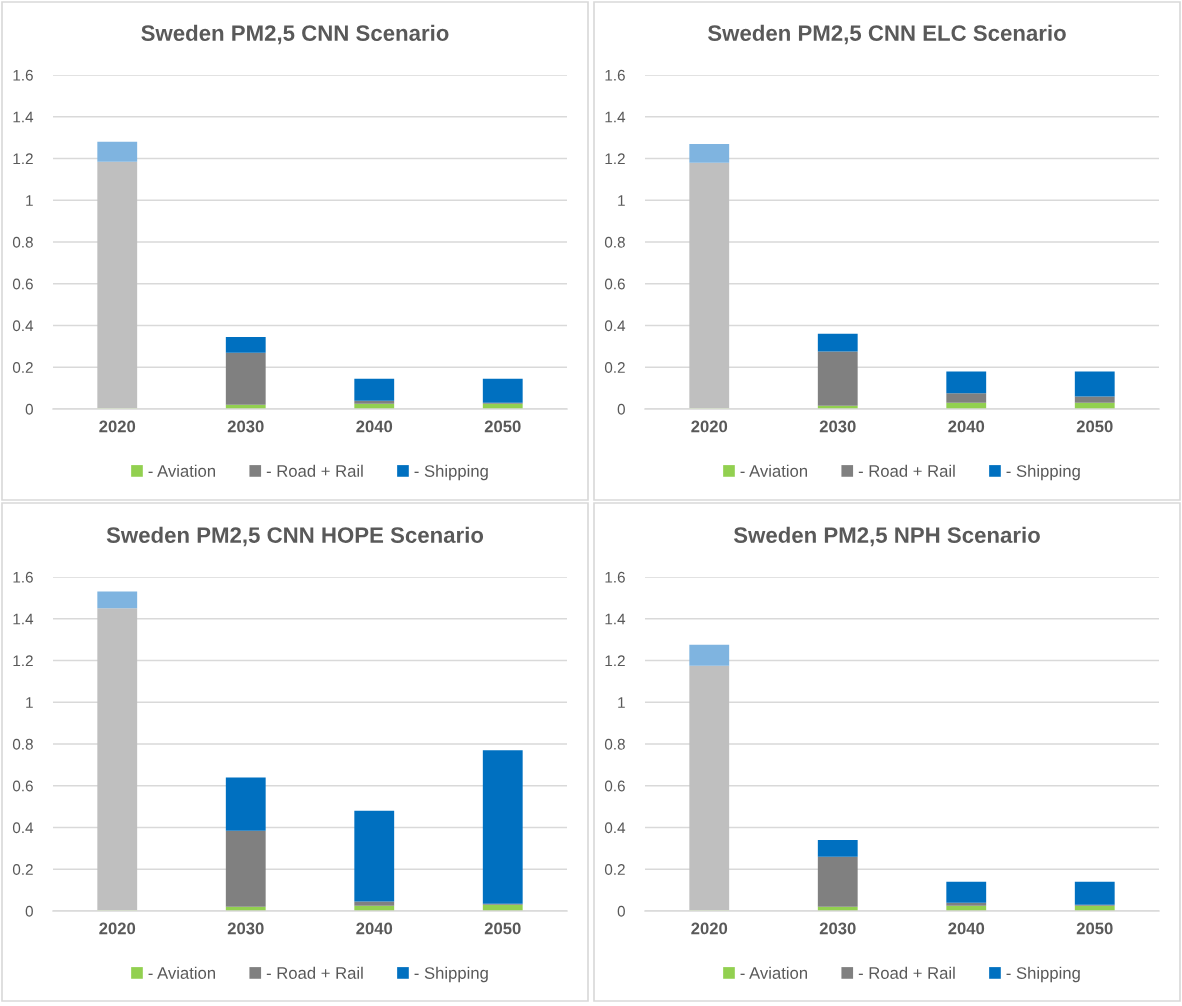 This screenshot has width=1182, height=1006. What do you see at coordinates (886, 34) in the screenshot?
I see `chart-title: Sweden PM2,5 CNN ELC Scenario` at bounding box center [886, 34].